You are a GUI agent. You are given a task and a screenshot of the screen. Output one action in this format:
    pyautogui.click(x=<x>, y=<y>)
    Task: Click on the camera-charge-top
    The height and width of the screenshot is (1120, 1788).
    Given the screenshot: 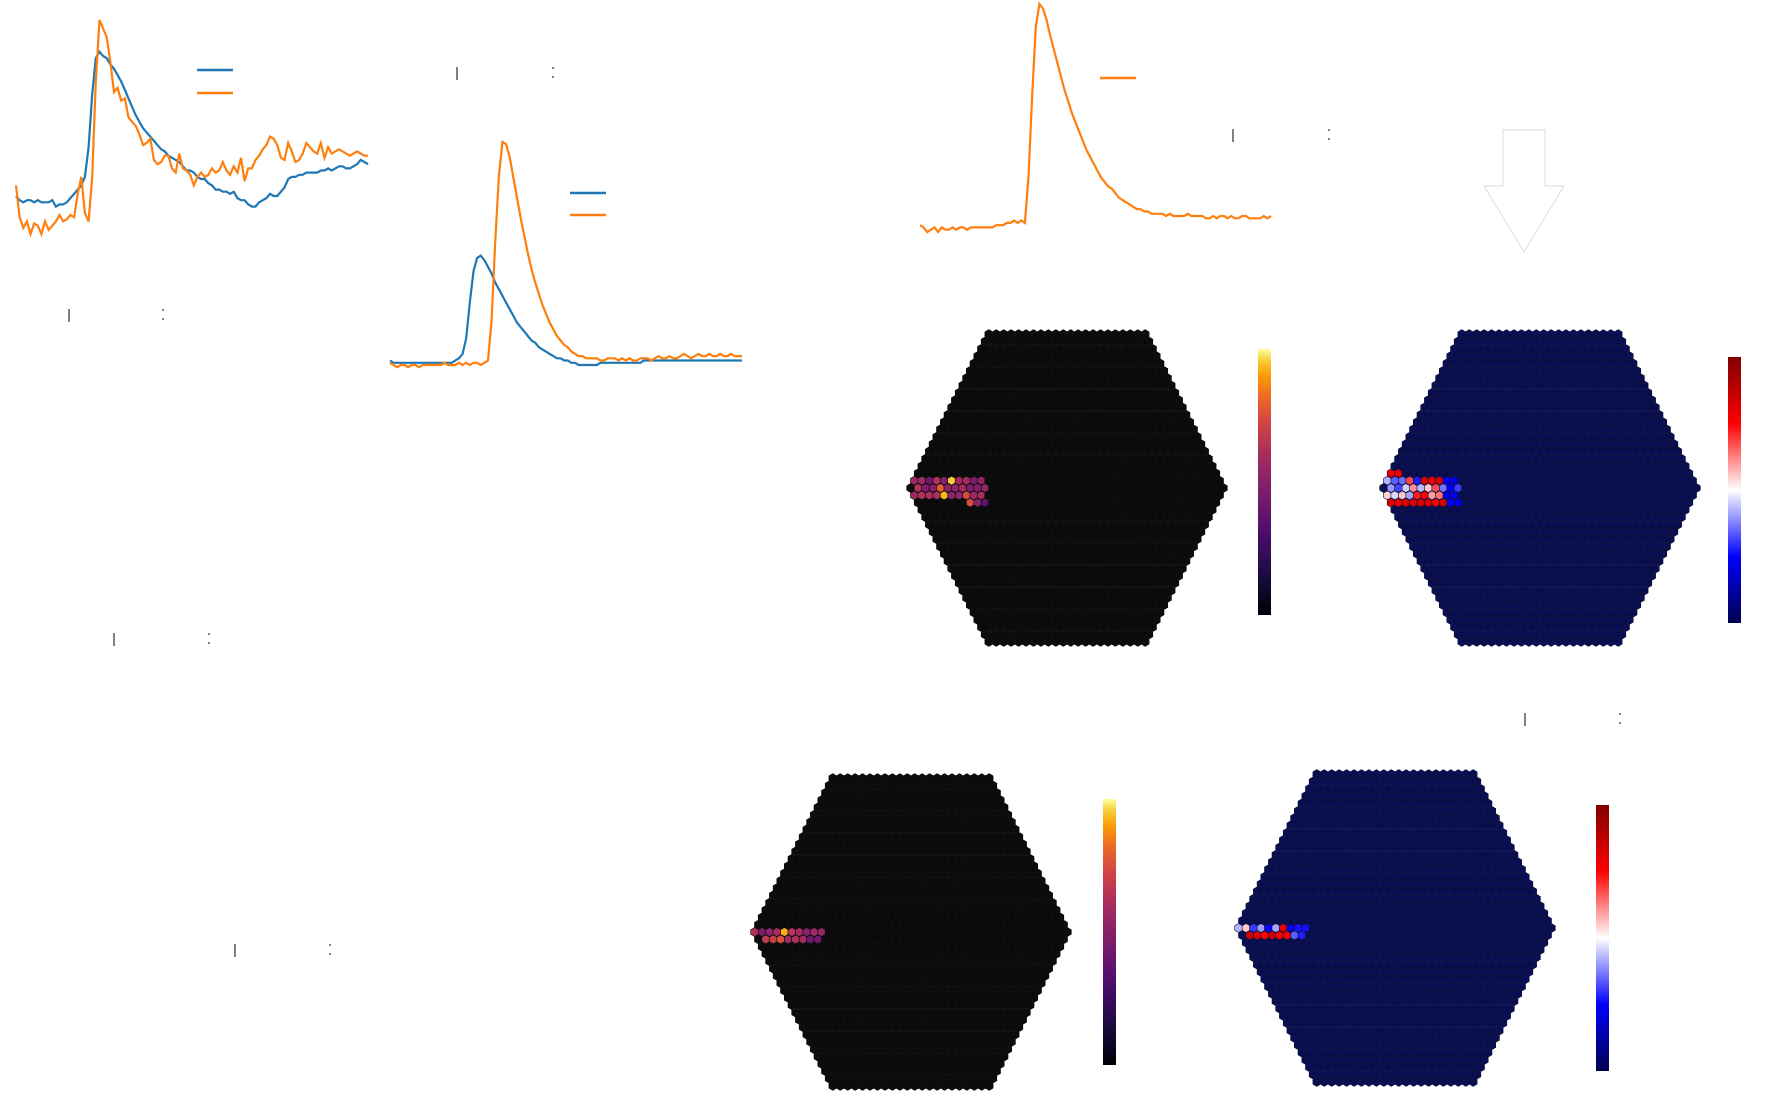 What is the action you would take?
    pyautogui.click(x=1067, y=488)
    